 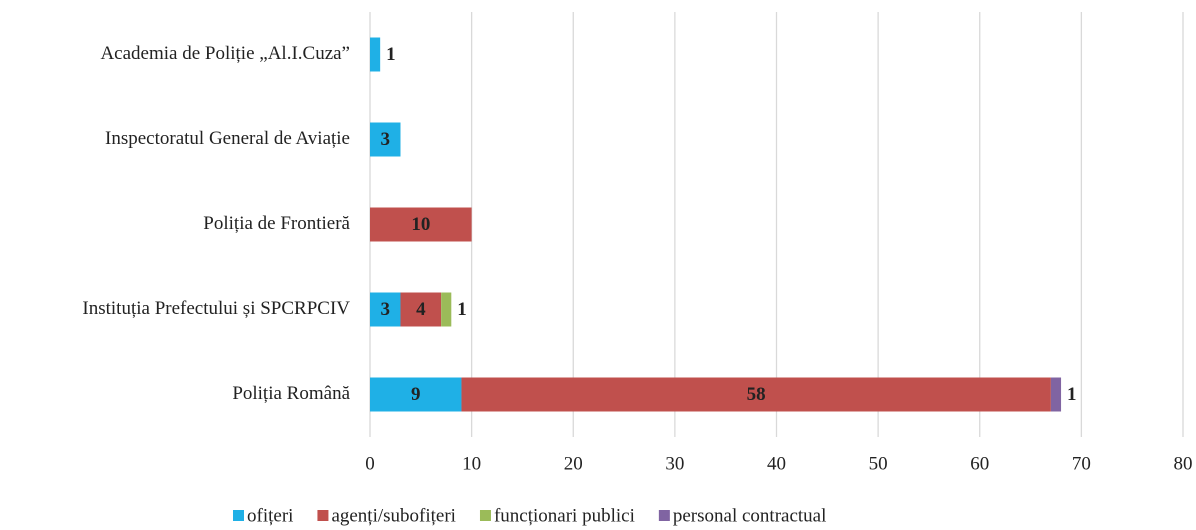 I want to click on x-tick-label: 10, so click(x=471, y=463).